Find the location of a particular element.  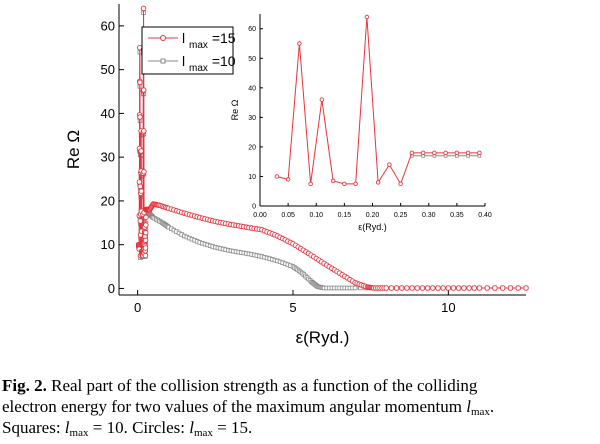

caption-lmax-symbol-2: lmax is located at coordinates (76, 428).